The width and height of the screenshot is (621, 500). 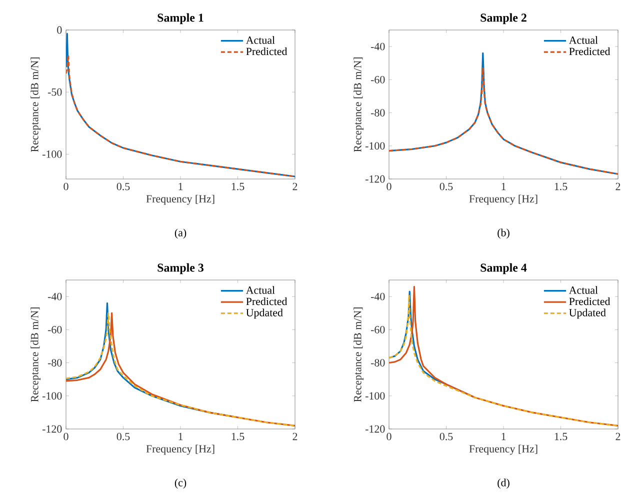 I want to click on chart-title: Sample 1, so click(x=181, y=18).